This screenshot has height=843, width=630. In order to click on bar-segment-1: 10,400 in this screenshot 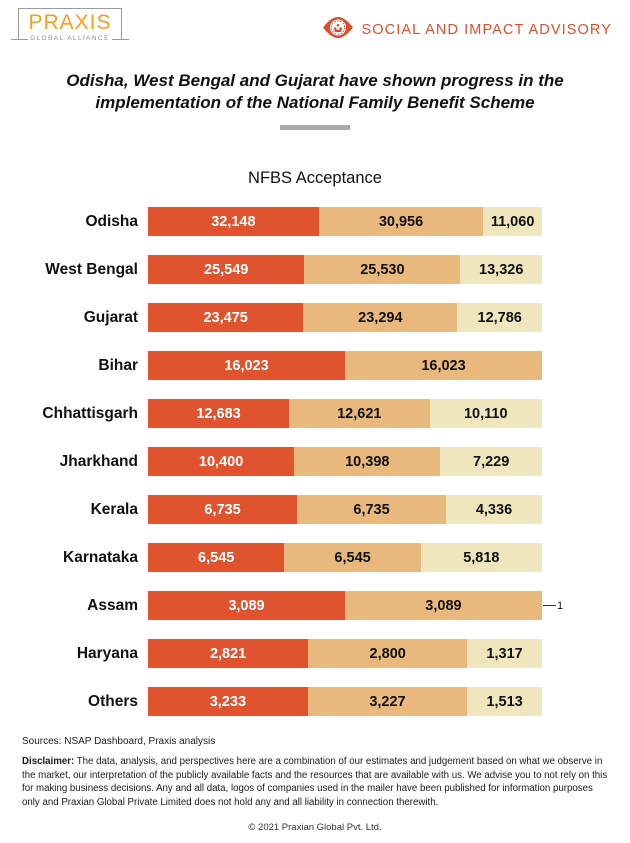, I will do `click(221, 461)`.